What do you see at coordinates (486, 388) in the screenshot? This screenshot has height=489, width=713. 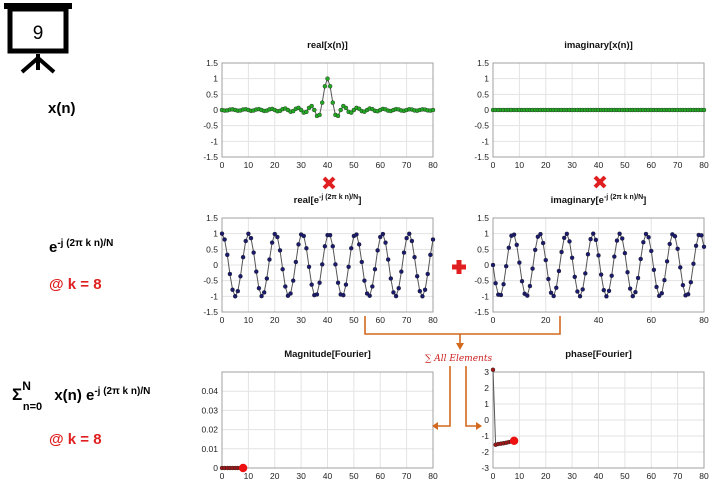 I see `y-tick-label: 2` at bounding box center [486, 388].